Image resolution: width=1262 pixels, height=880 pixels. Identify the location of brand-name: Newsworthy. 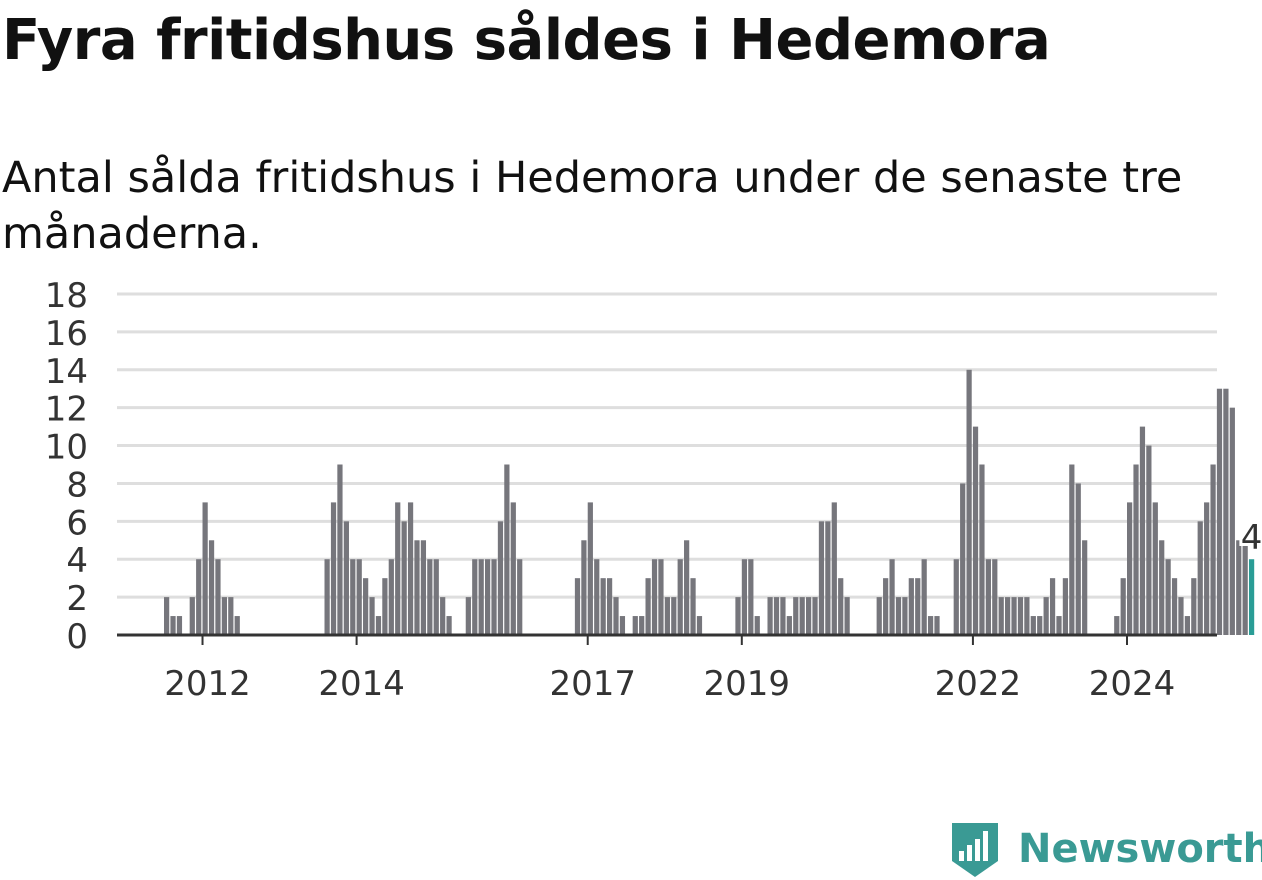
(1140, 849).